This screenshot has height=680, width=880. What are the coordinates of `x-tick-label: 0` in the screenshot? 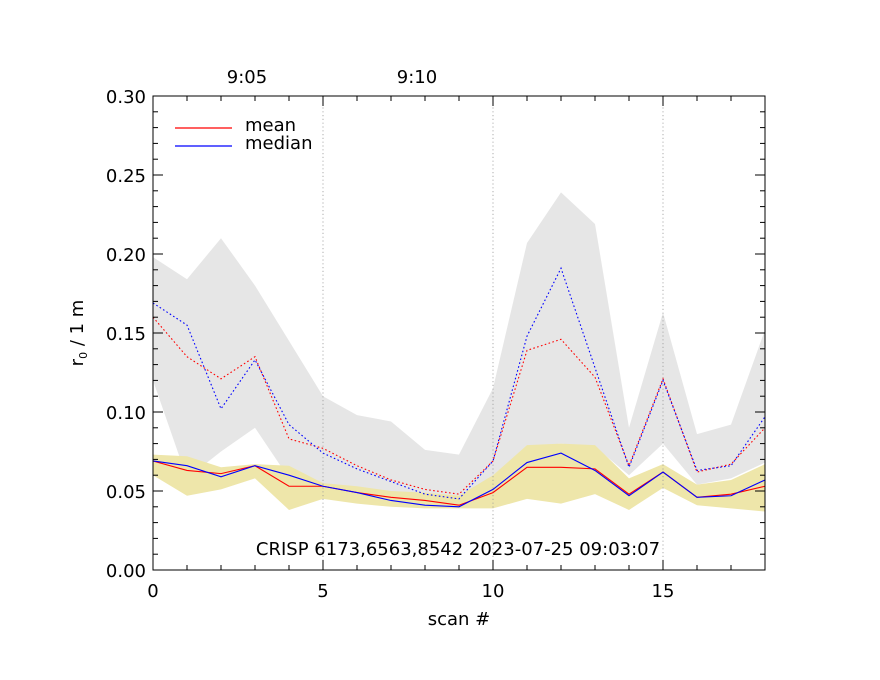 It's located at (152, 591).